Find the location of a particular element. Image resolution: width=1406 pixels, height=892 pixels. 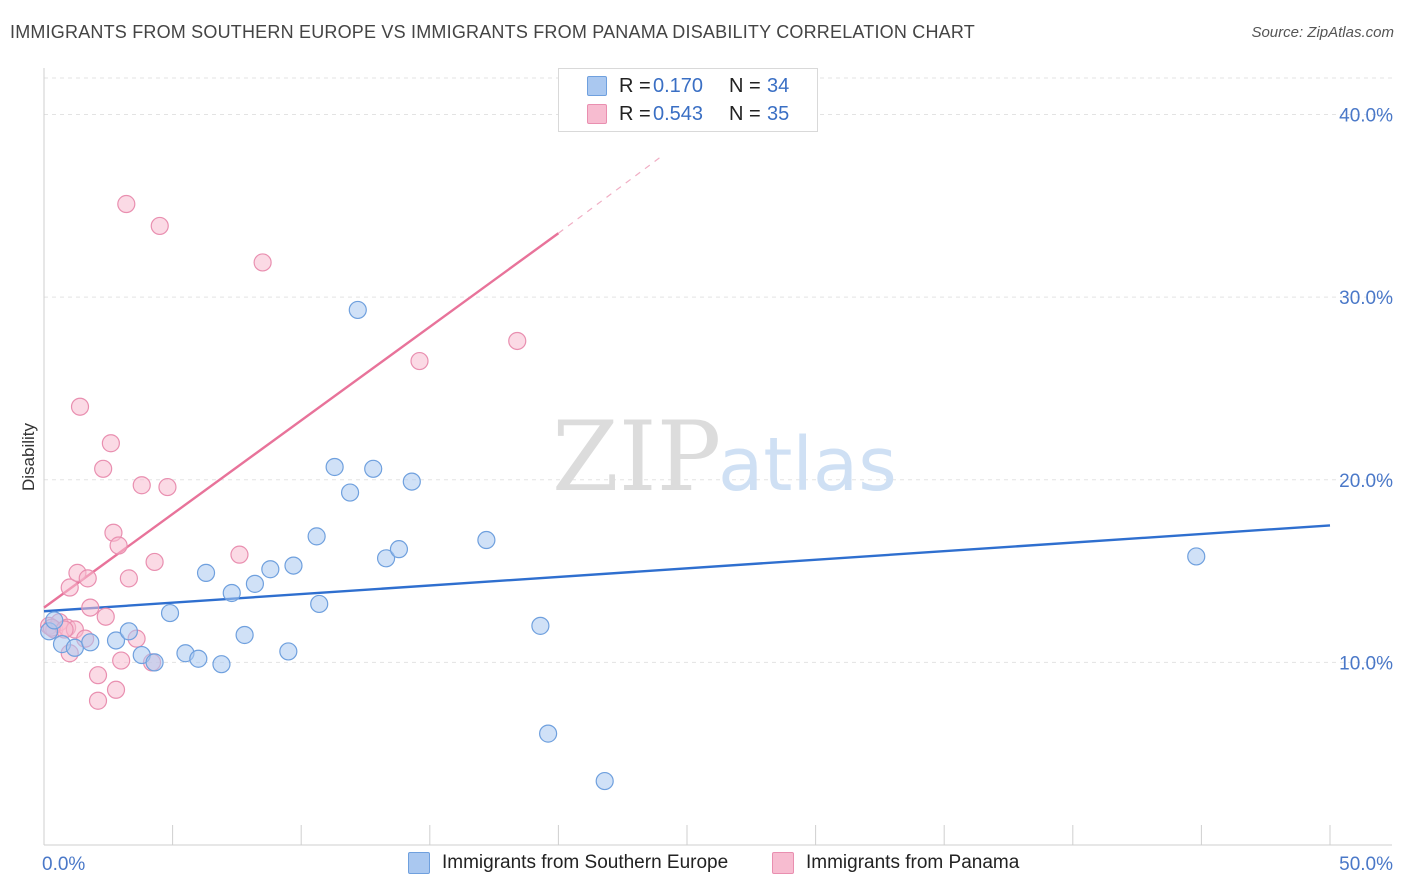

y-tick-label: 20.0% is located at coordinates (1366, 481).